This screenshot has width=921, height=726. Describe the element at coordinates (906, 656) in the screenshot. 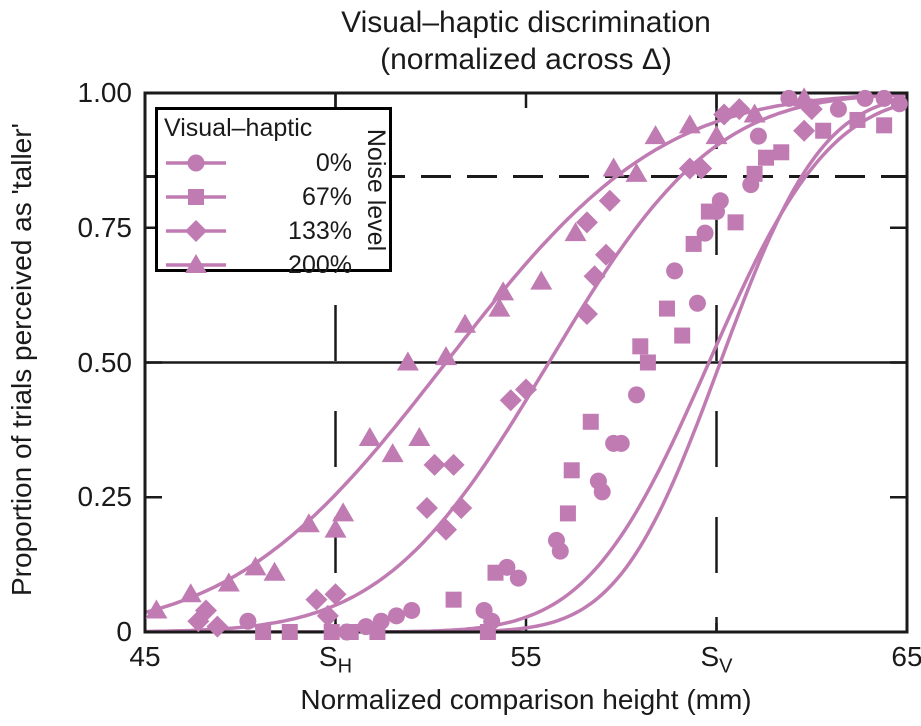

I see `x-tick-label: 65` at that location.